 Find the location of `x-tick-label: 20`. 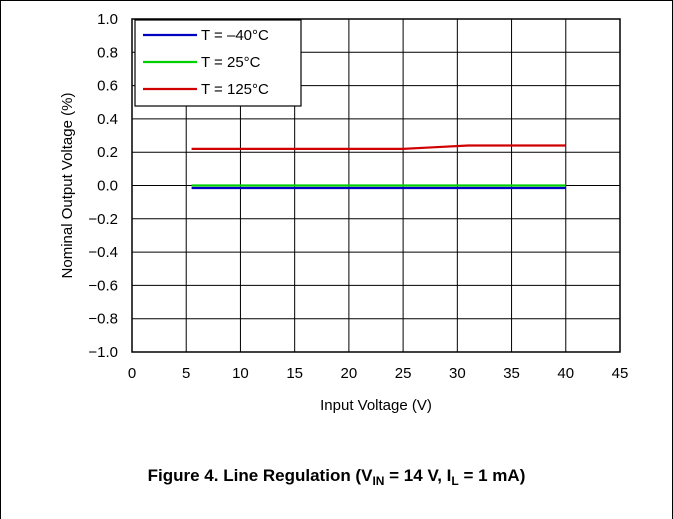

x-tick-label: 20 is located at coordinates (349, 373).